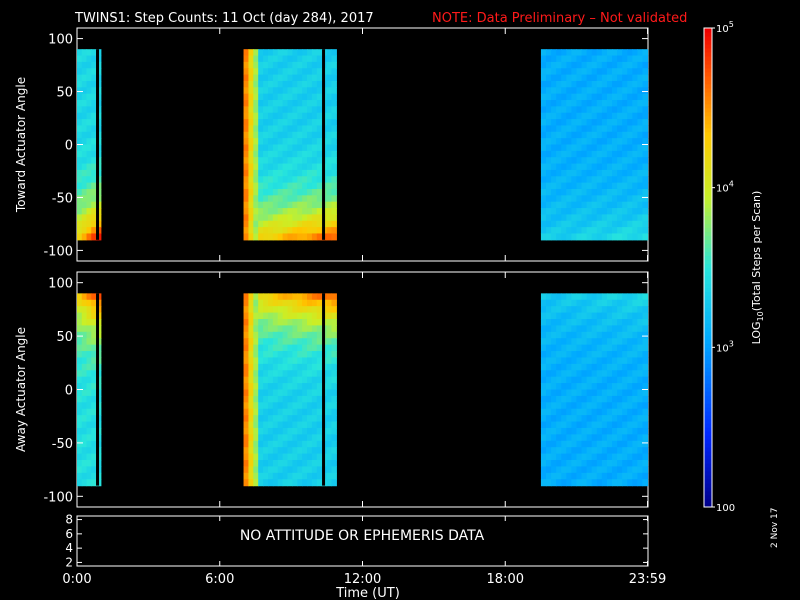 The width and height of the screenshot is (800, 600). I want to click on x-axis-label: Time (UT), so click(367, 593).